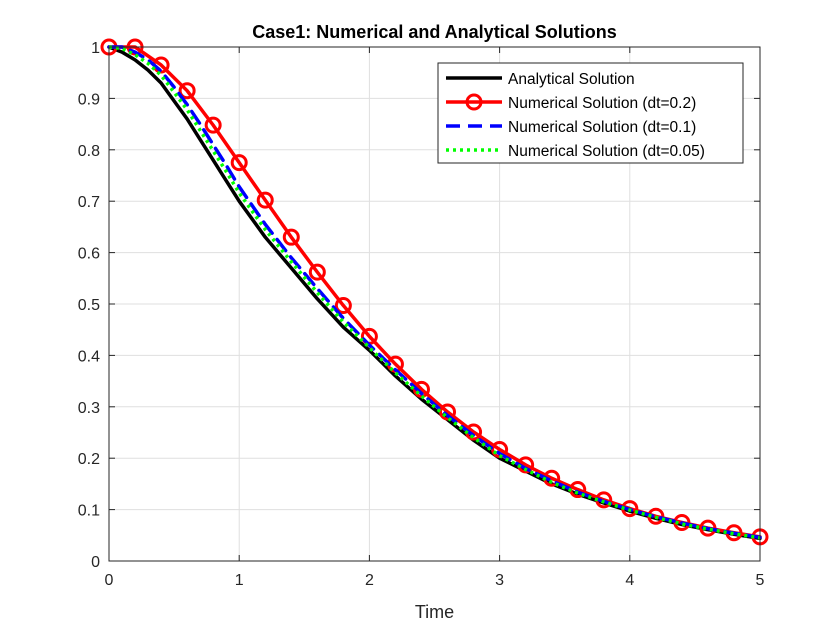 The width and height of the screenshot is (840, 635). I want to click on y-tick-label: 0.4, so click(89, 356).